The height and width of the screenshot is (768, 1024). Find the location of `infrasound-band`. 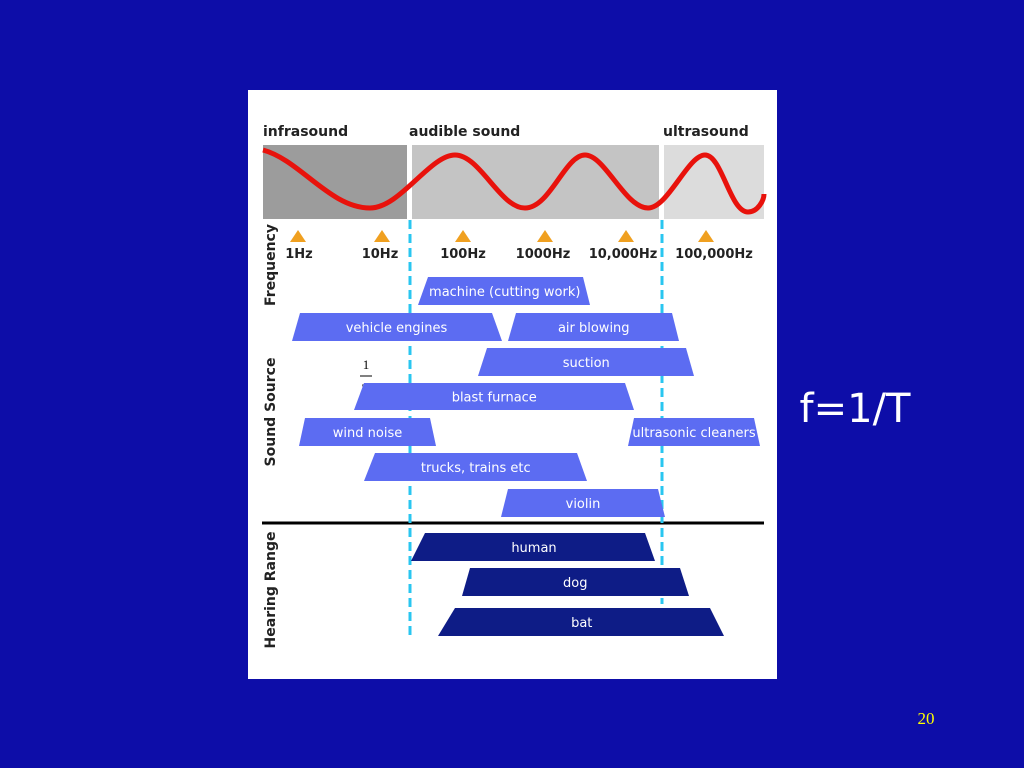

infrasound-band is located at coordinates (335, 182).